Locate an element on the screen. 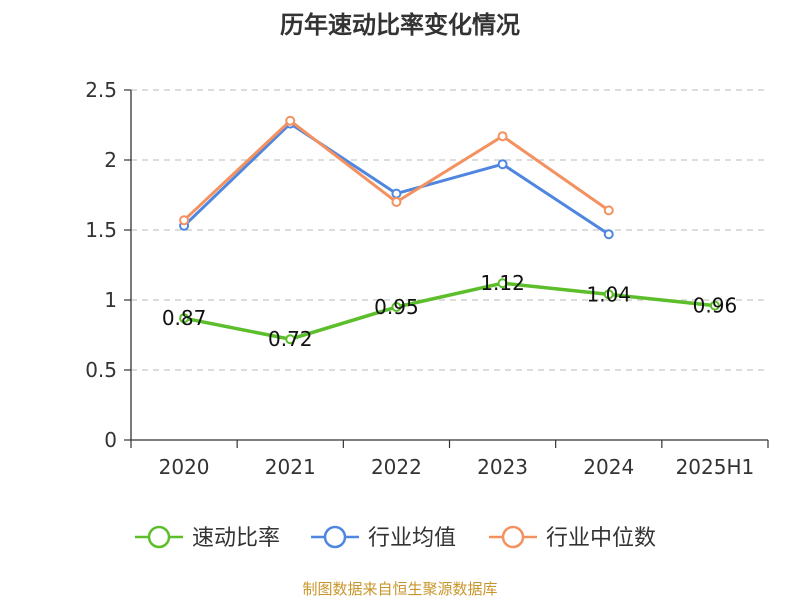  x-tick-label: 2022 is located at coordinates (396, 467).